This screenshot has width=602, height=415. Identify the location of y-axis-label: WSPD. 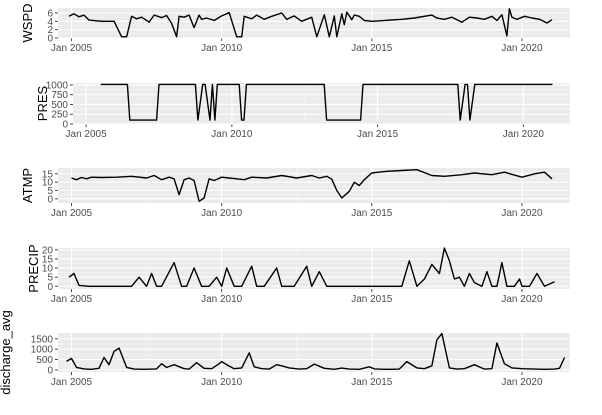
(27, 23).